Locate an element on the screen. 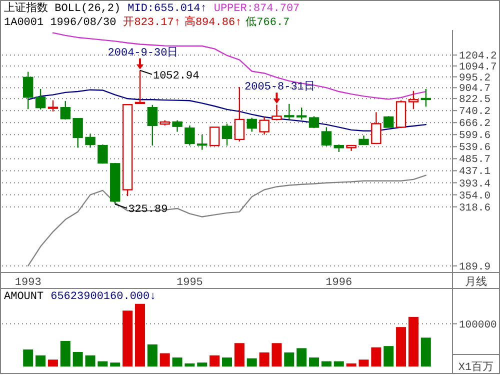 Image resolution: width=500 pixels, height=375 pixels. y-tick-label: 1094.7 is located at coordinates (478, 67).